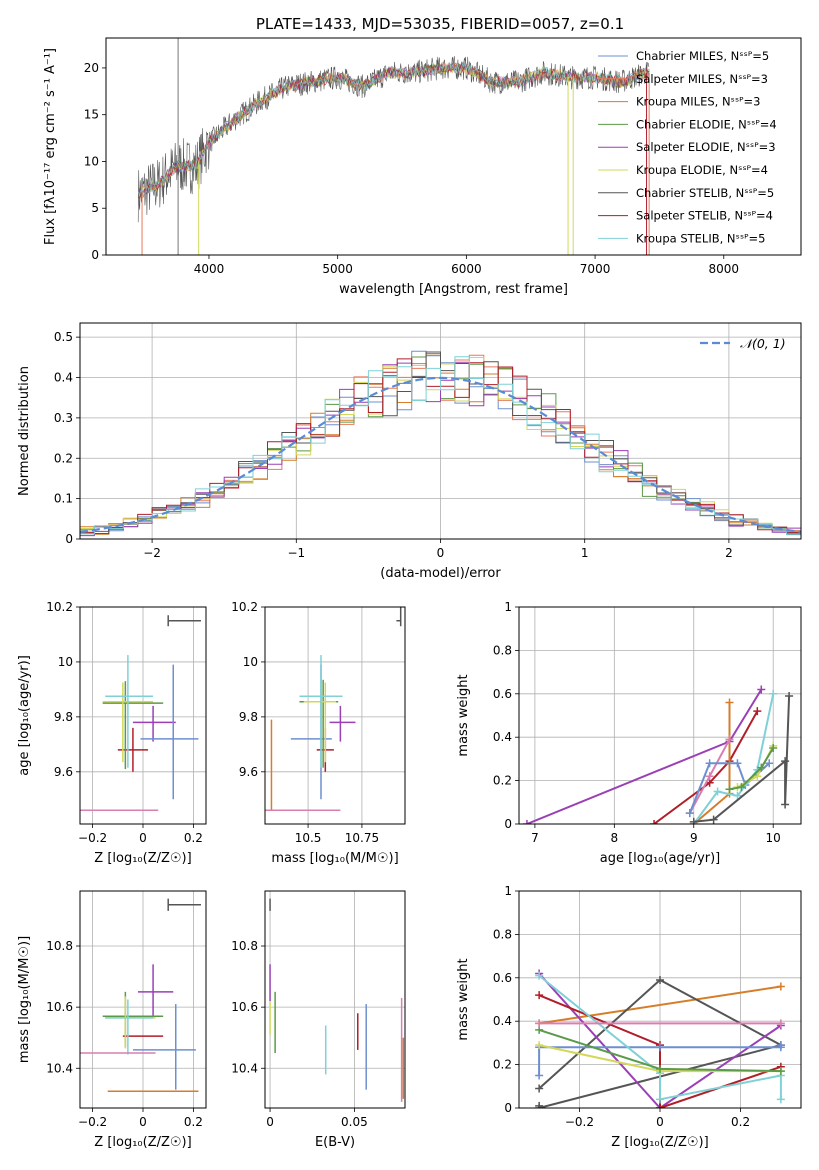 The width and height of the screenshot is (819, 1170). What do you see at coordinates (535, 838) in the screenshot?
I see `x-tick-label: 7` at bounding box center [535, 838].